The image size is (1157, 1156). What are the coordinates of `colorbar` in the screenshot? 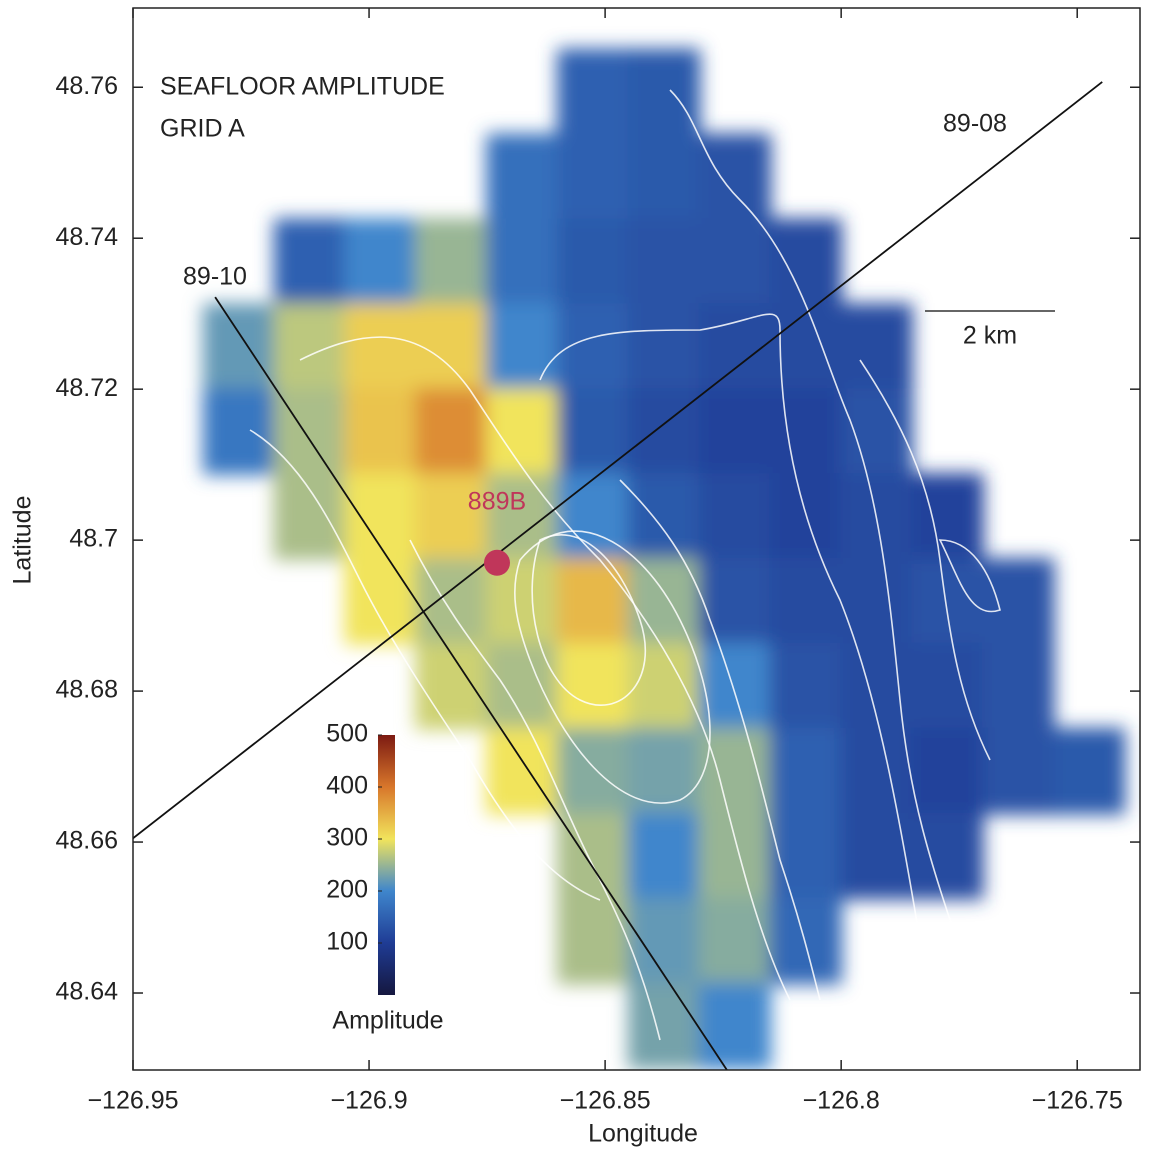 It's located at (386, 865).